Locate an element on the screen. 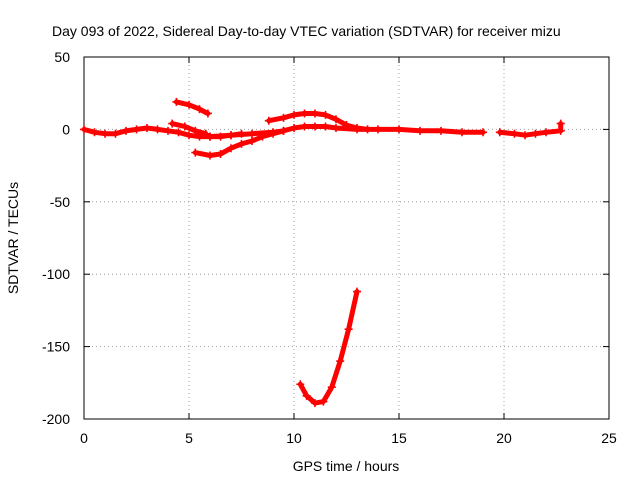 This screenshot has width=640, height=480. x-tick-label: 10 is located at coordinates (294, 438).